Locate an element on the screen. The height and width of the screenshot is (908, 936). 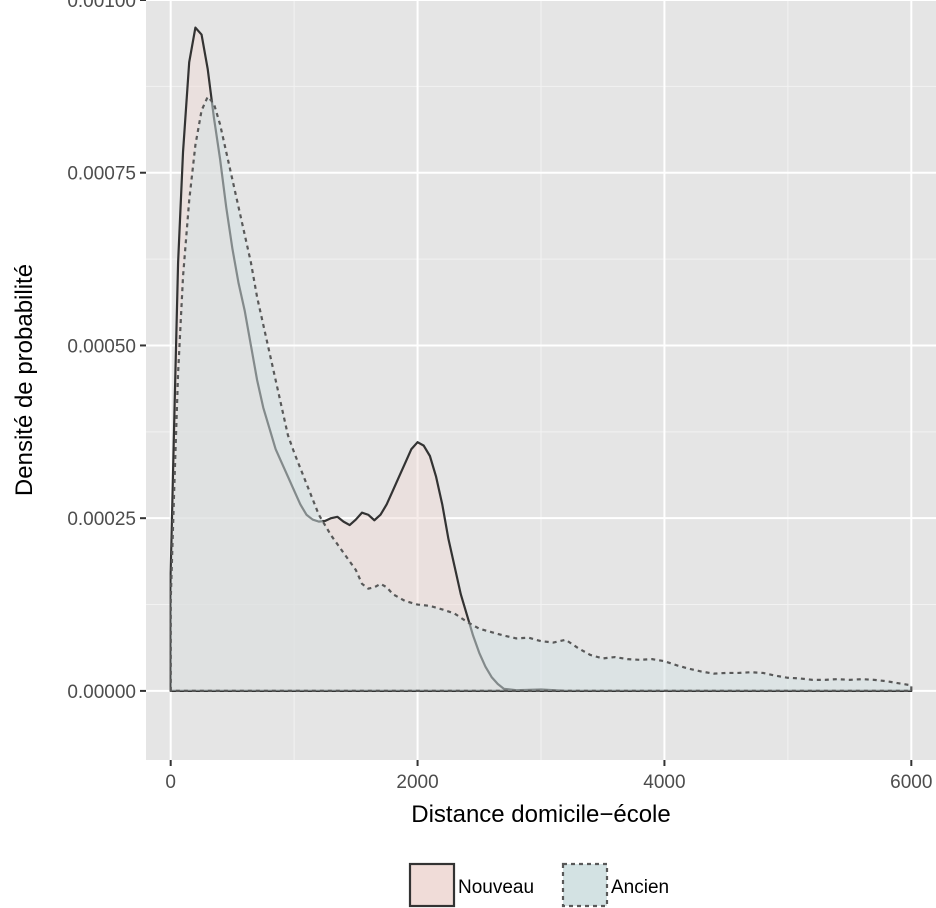
y-tick-label: 0.00075 is located at coordinates (101, 174).